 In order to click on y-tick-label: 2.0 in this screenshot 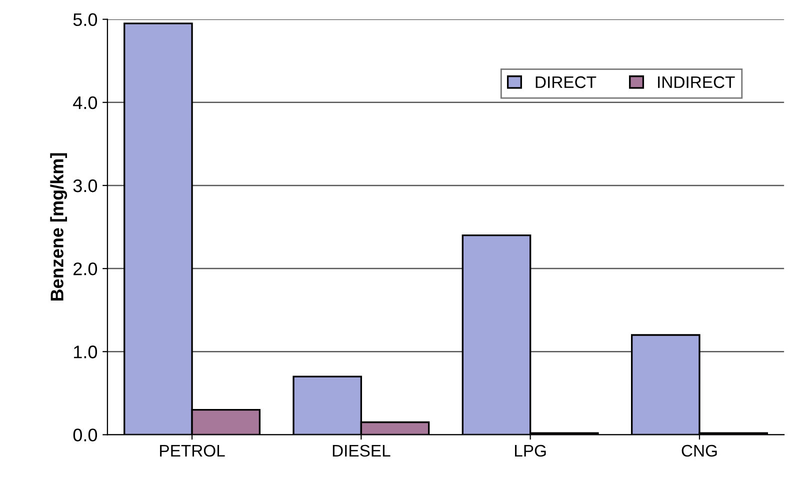, I will do `click(86, 269)`.